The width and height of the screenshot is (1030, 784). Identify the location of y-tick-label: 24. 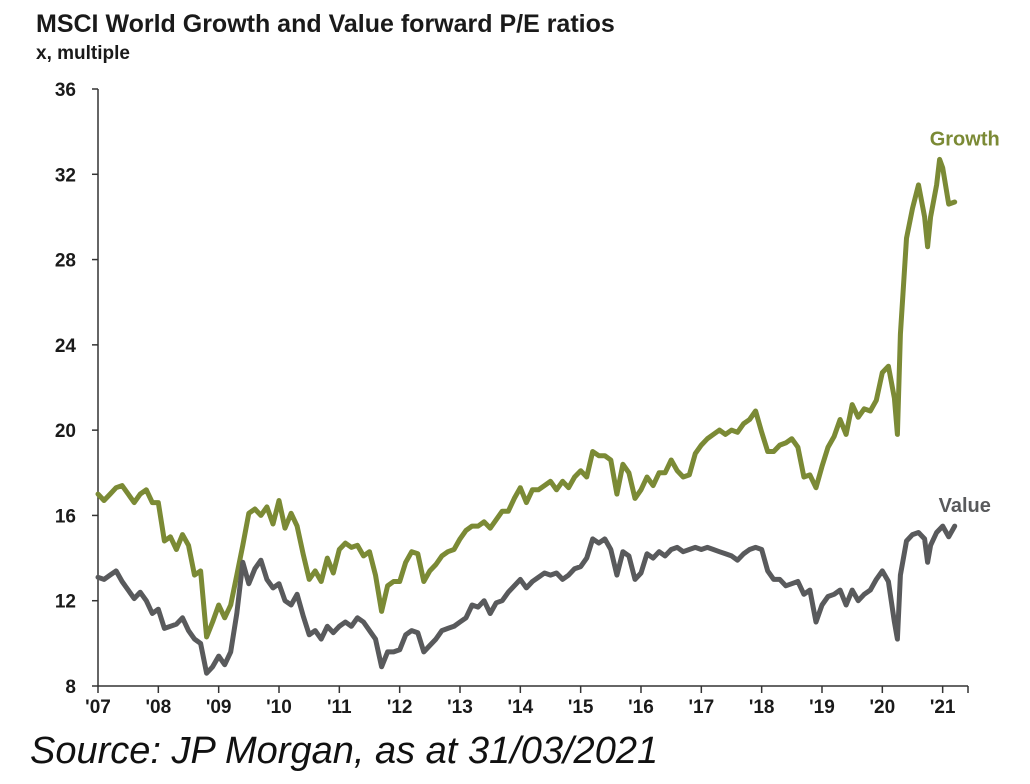
(66, 346).